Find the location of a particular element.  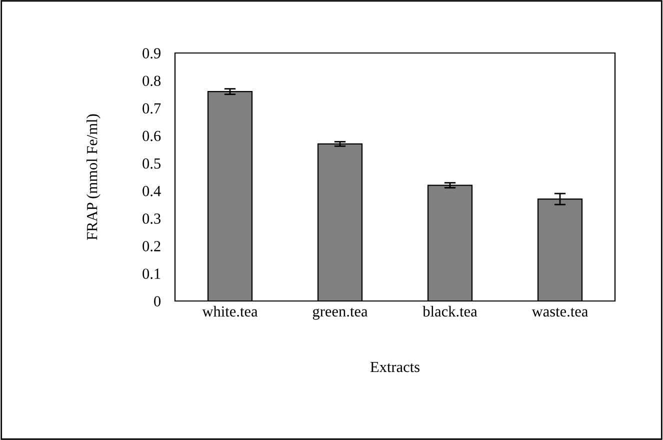

y-tick-label: 0.3 is located at coordinates (151, 218).